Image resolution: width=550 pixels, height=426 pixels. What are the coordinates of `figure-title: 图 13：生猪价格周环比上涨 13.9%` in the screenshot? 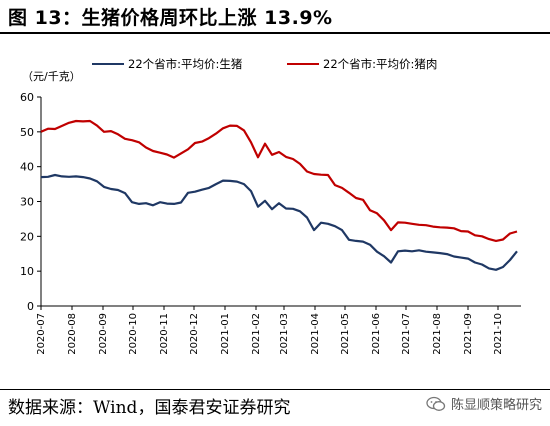 It's located at (170, 18).